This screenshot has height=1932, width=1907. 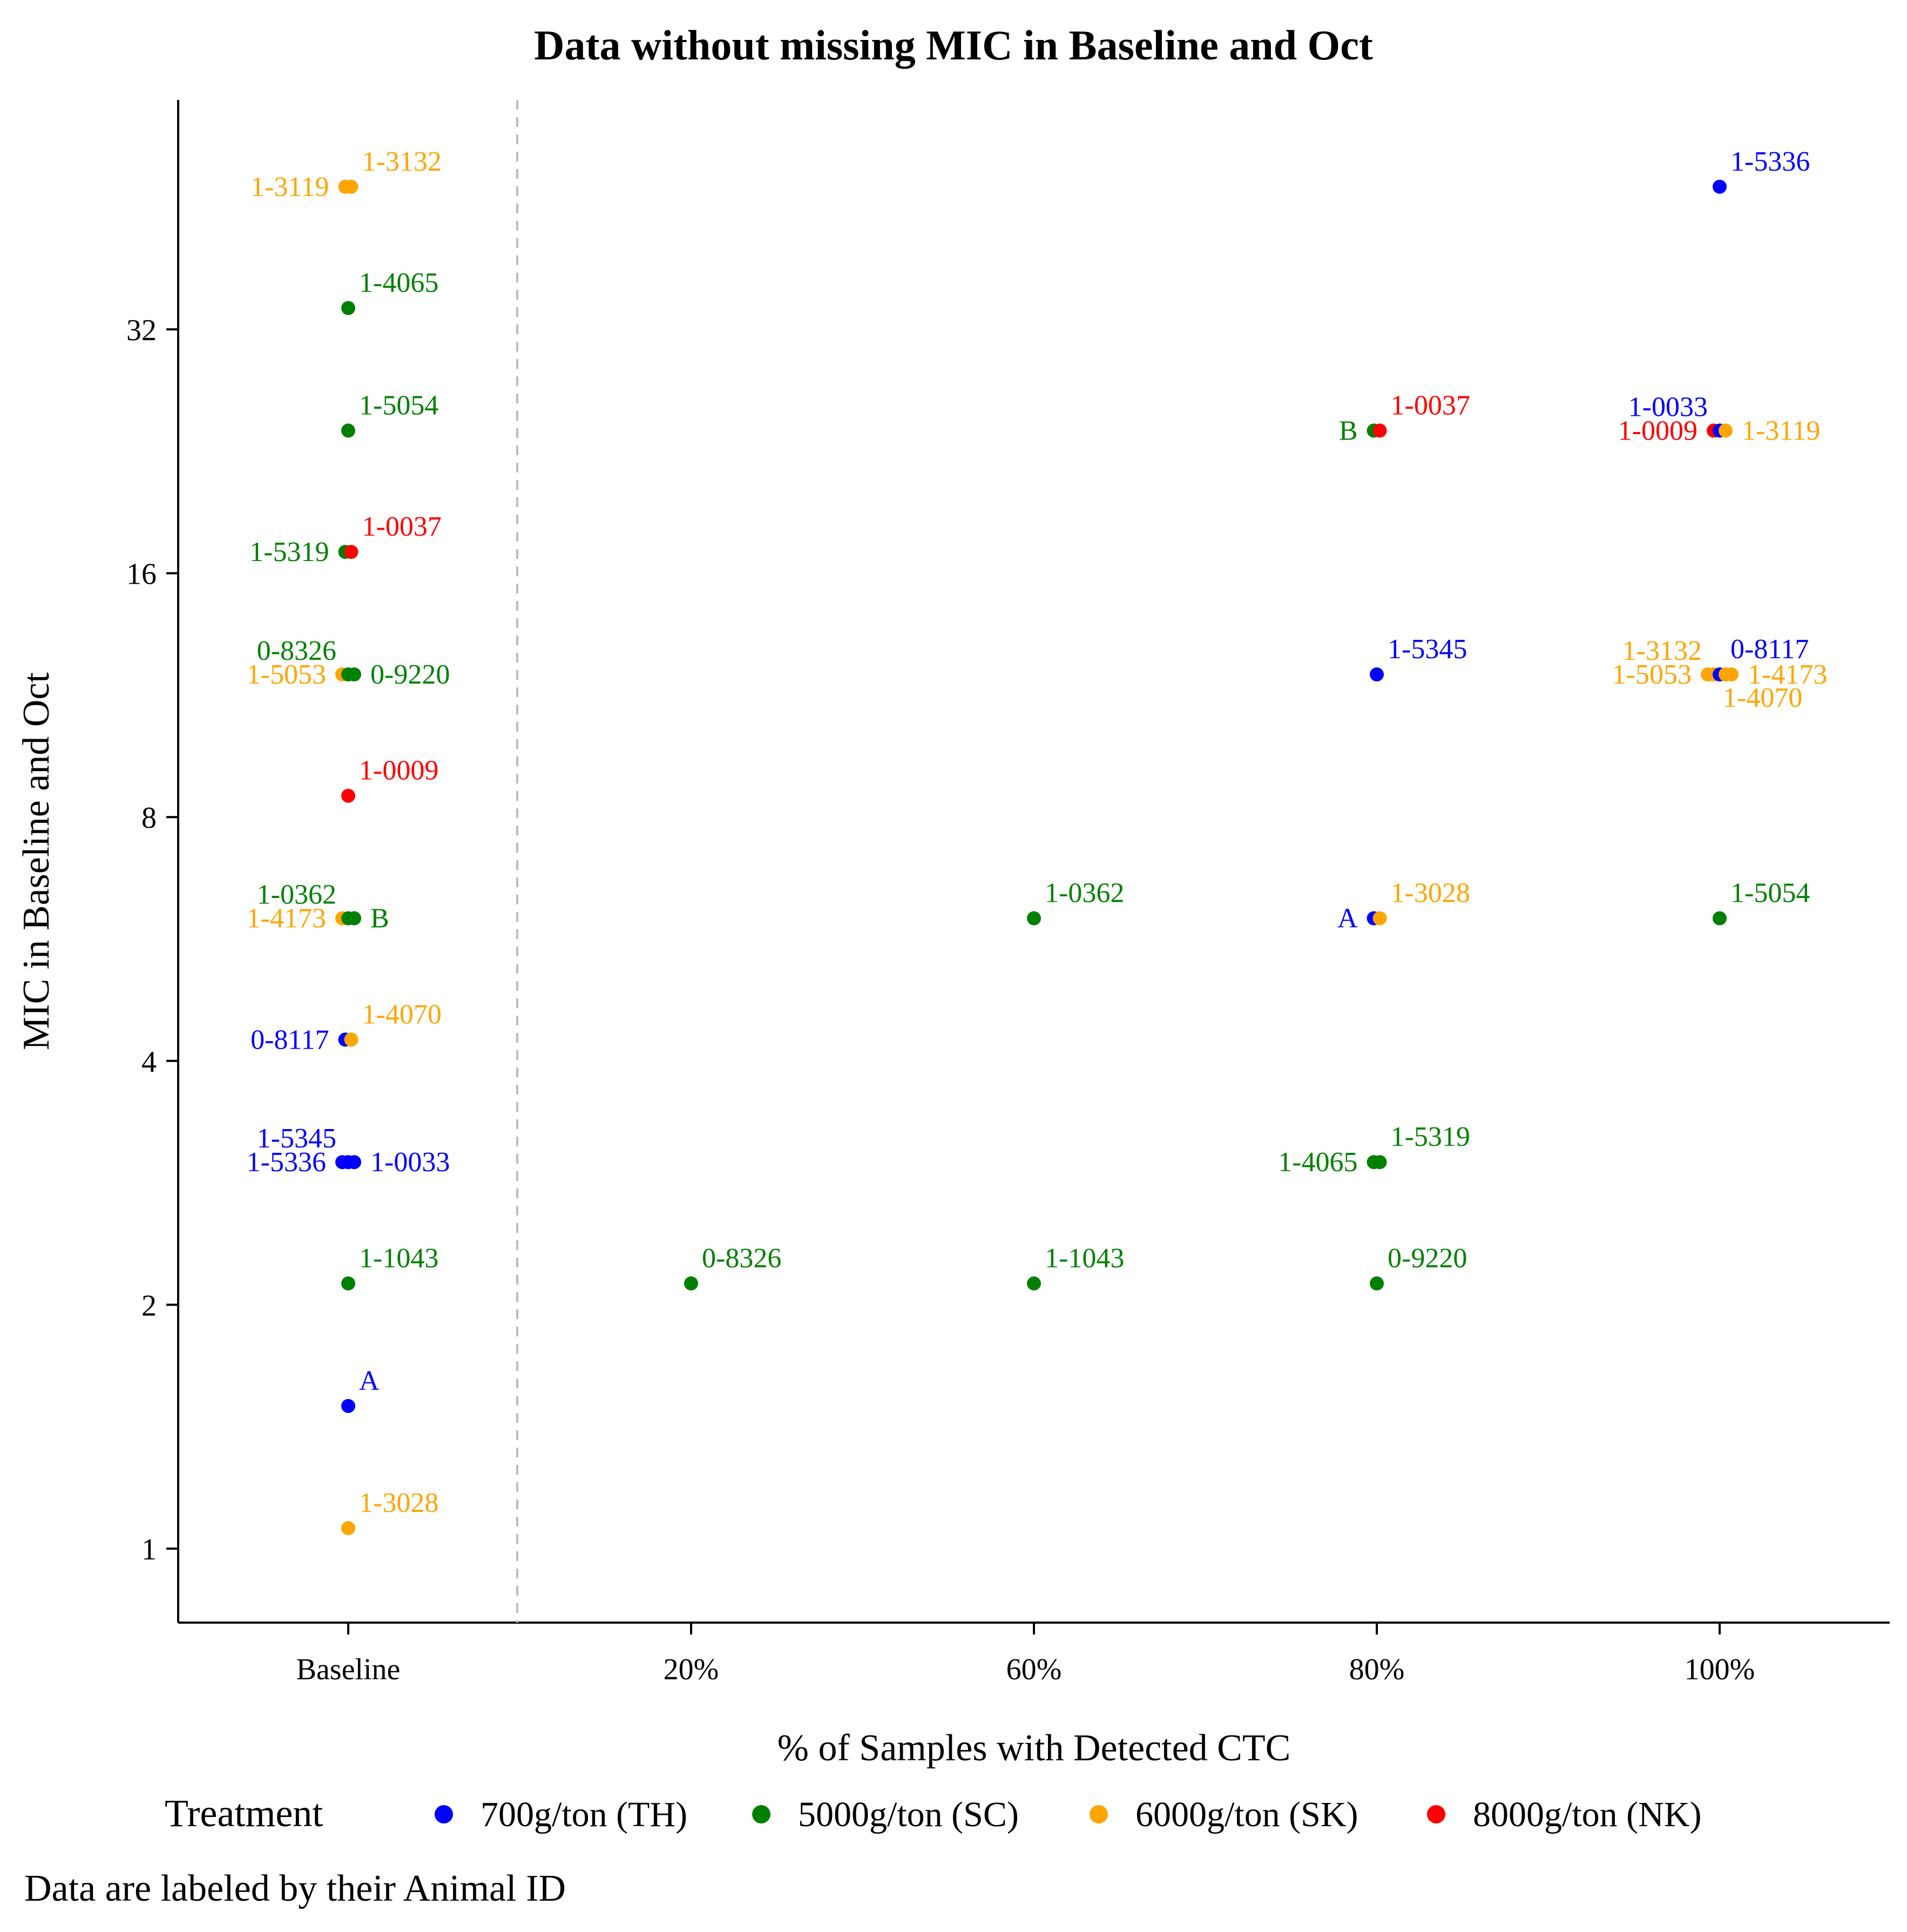 I want to click on legend-swatch-sc, so click(x=761, y=1814).